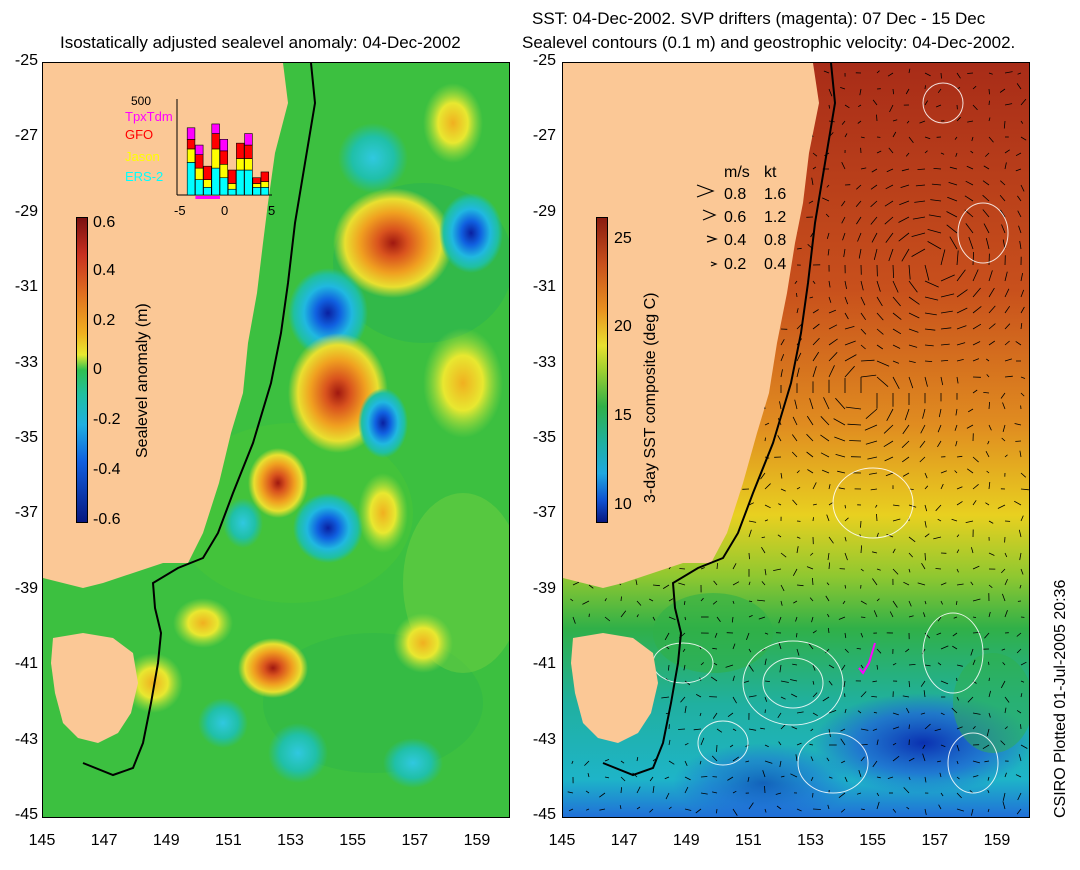 Image resolution: width=1080 pixels, height=870 pixels. What do you see at coordinates (107, 519) in the screenshot?
I see `colorbar-tick: -0.6` at bounding box center [107, 519].